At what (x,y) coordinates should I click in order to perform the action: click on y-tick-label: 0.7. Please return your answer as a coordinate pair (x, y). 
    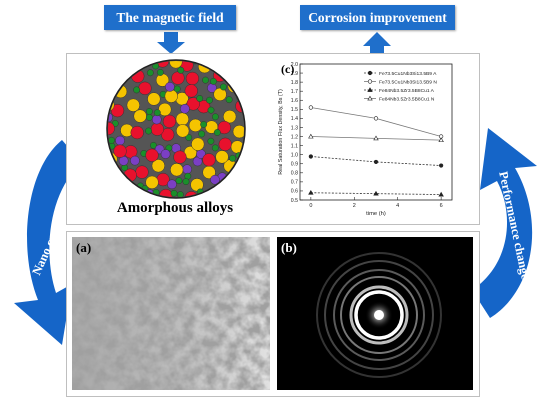
    Looking at the image, I should click on (294, 183).